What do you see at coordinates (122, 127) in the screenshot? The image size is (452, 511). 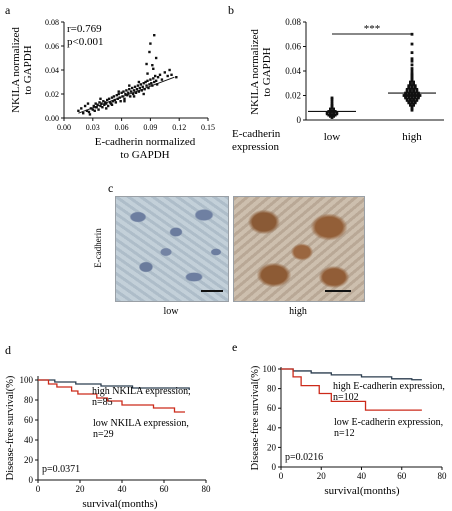 I see `x-tick-label: 0.06` at bounding box center [122, 127].